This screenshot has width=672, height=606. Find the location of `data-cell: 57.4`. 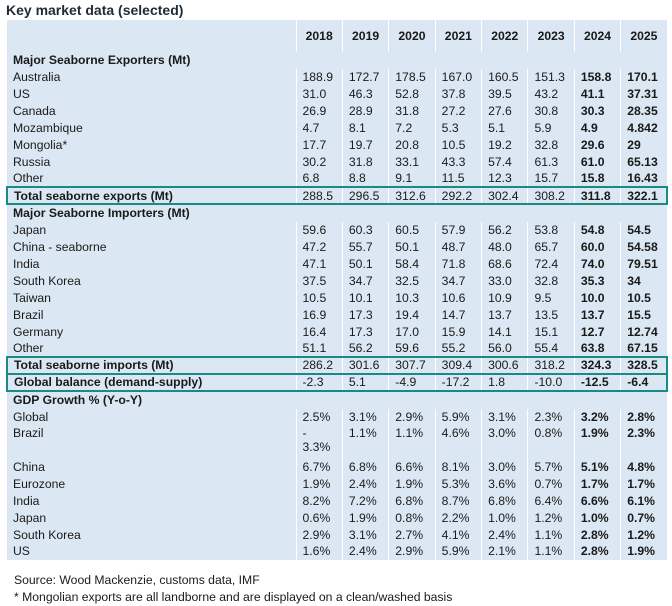

data-cell: 57.4 is located at coordinates (504, 162).